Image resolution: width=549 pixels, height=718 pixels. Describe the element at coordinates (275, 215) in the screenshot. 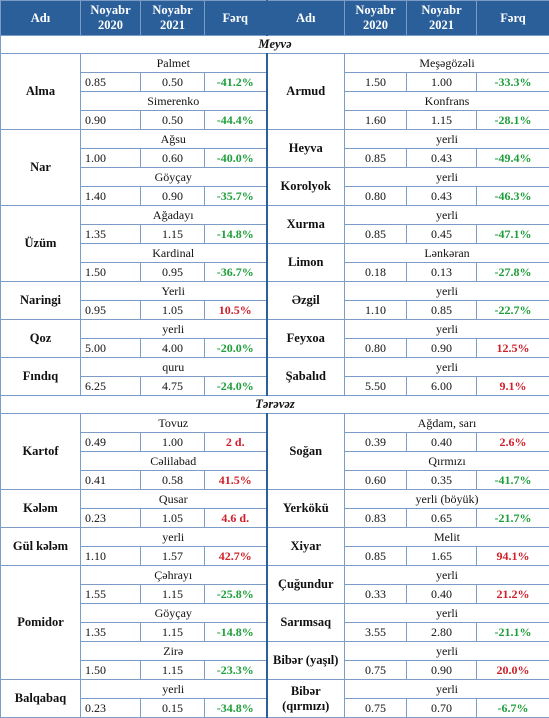

I see `table-row: Üzüm Ağadayı Xurma yerli` at that location.